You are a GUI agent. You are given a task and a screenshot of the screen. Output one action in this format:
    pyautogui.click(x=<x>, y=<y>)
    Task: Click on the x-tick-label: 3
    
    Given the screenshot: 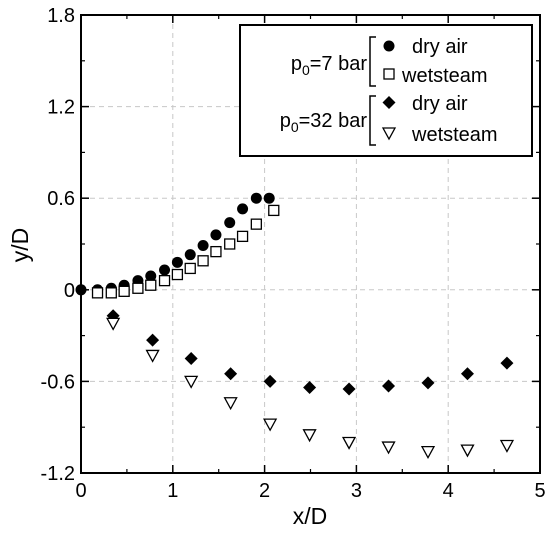 What is the action you would take?
    pyautogui.click(x=356, y=491)
    